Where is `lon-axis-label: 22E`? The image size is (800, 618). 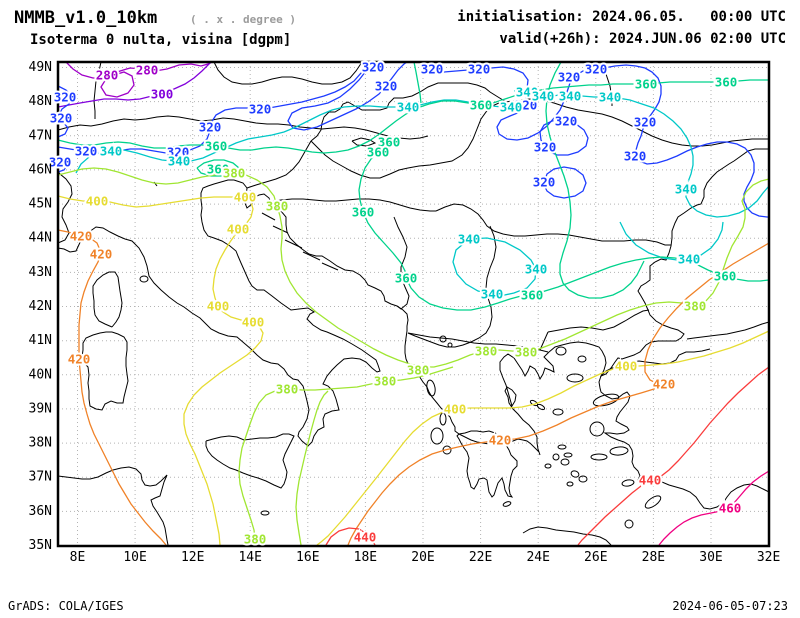 lon-axis-label: 22E is located at coordinates (480, 557).